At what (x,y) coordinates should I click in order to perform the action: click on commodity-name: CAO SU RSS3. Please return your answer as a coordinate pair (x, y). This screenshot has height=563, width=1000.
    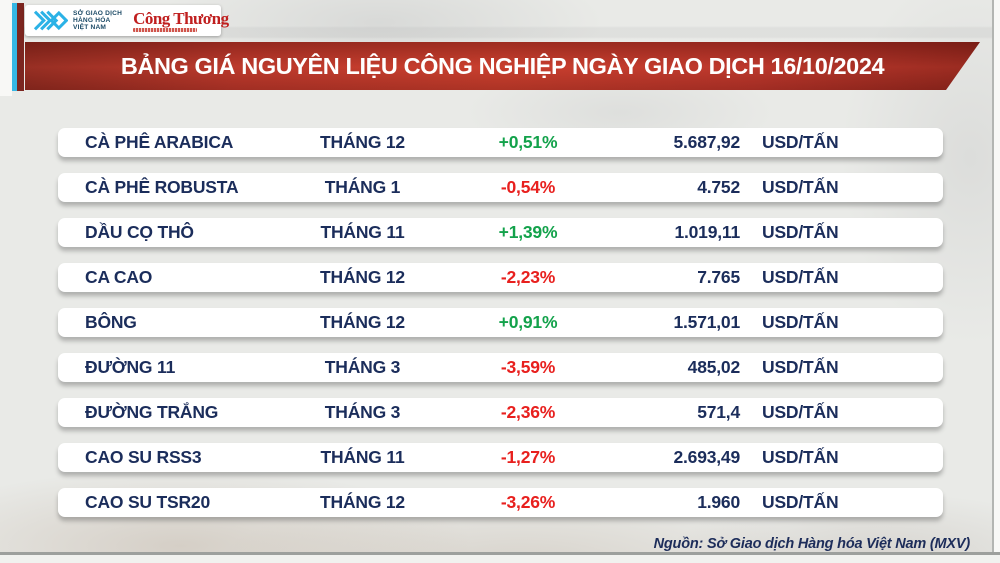
    Looking at the image, I should click on (143, 457).